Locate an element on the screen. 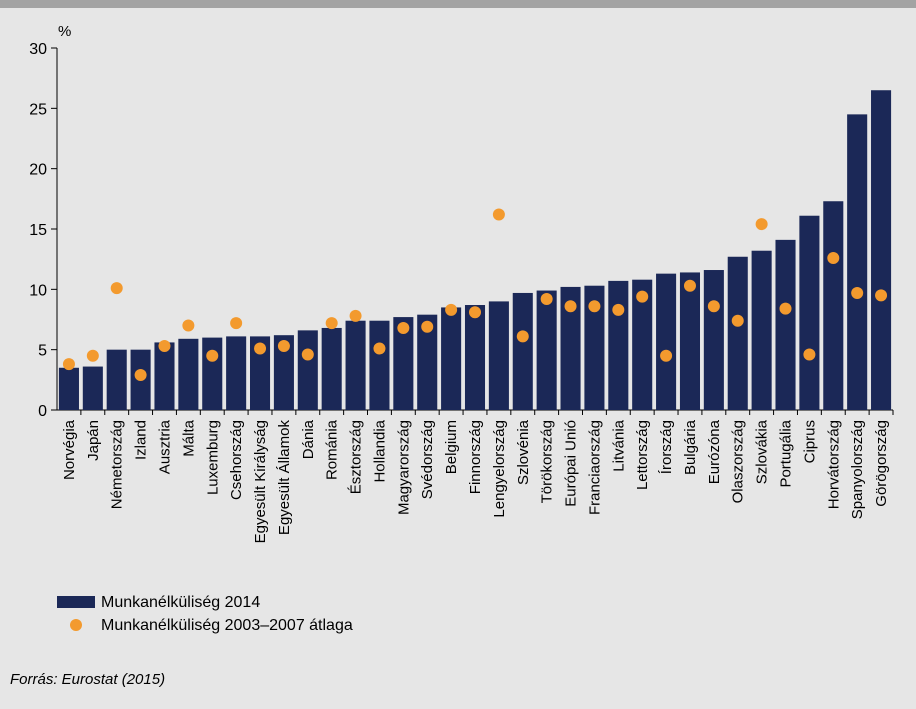  x-tick-label: Hollandia is located at coordinates (379, 450).